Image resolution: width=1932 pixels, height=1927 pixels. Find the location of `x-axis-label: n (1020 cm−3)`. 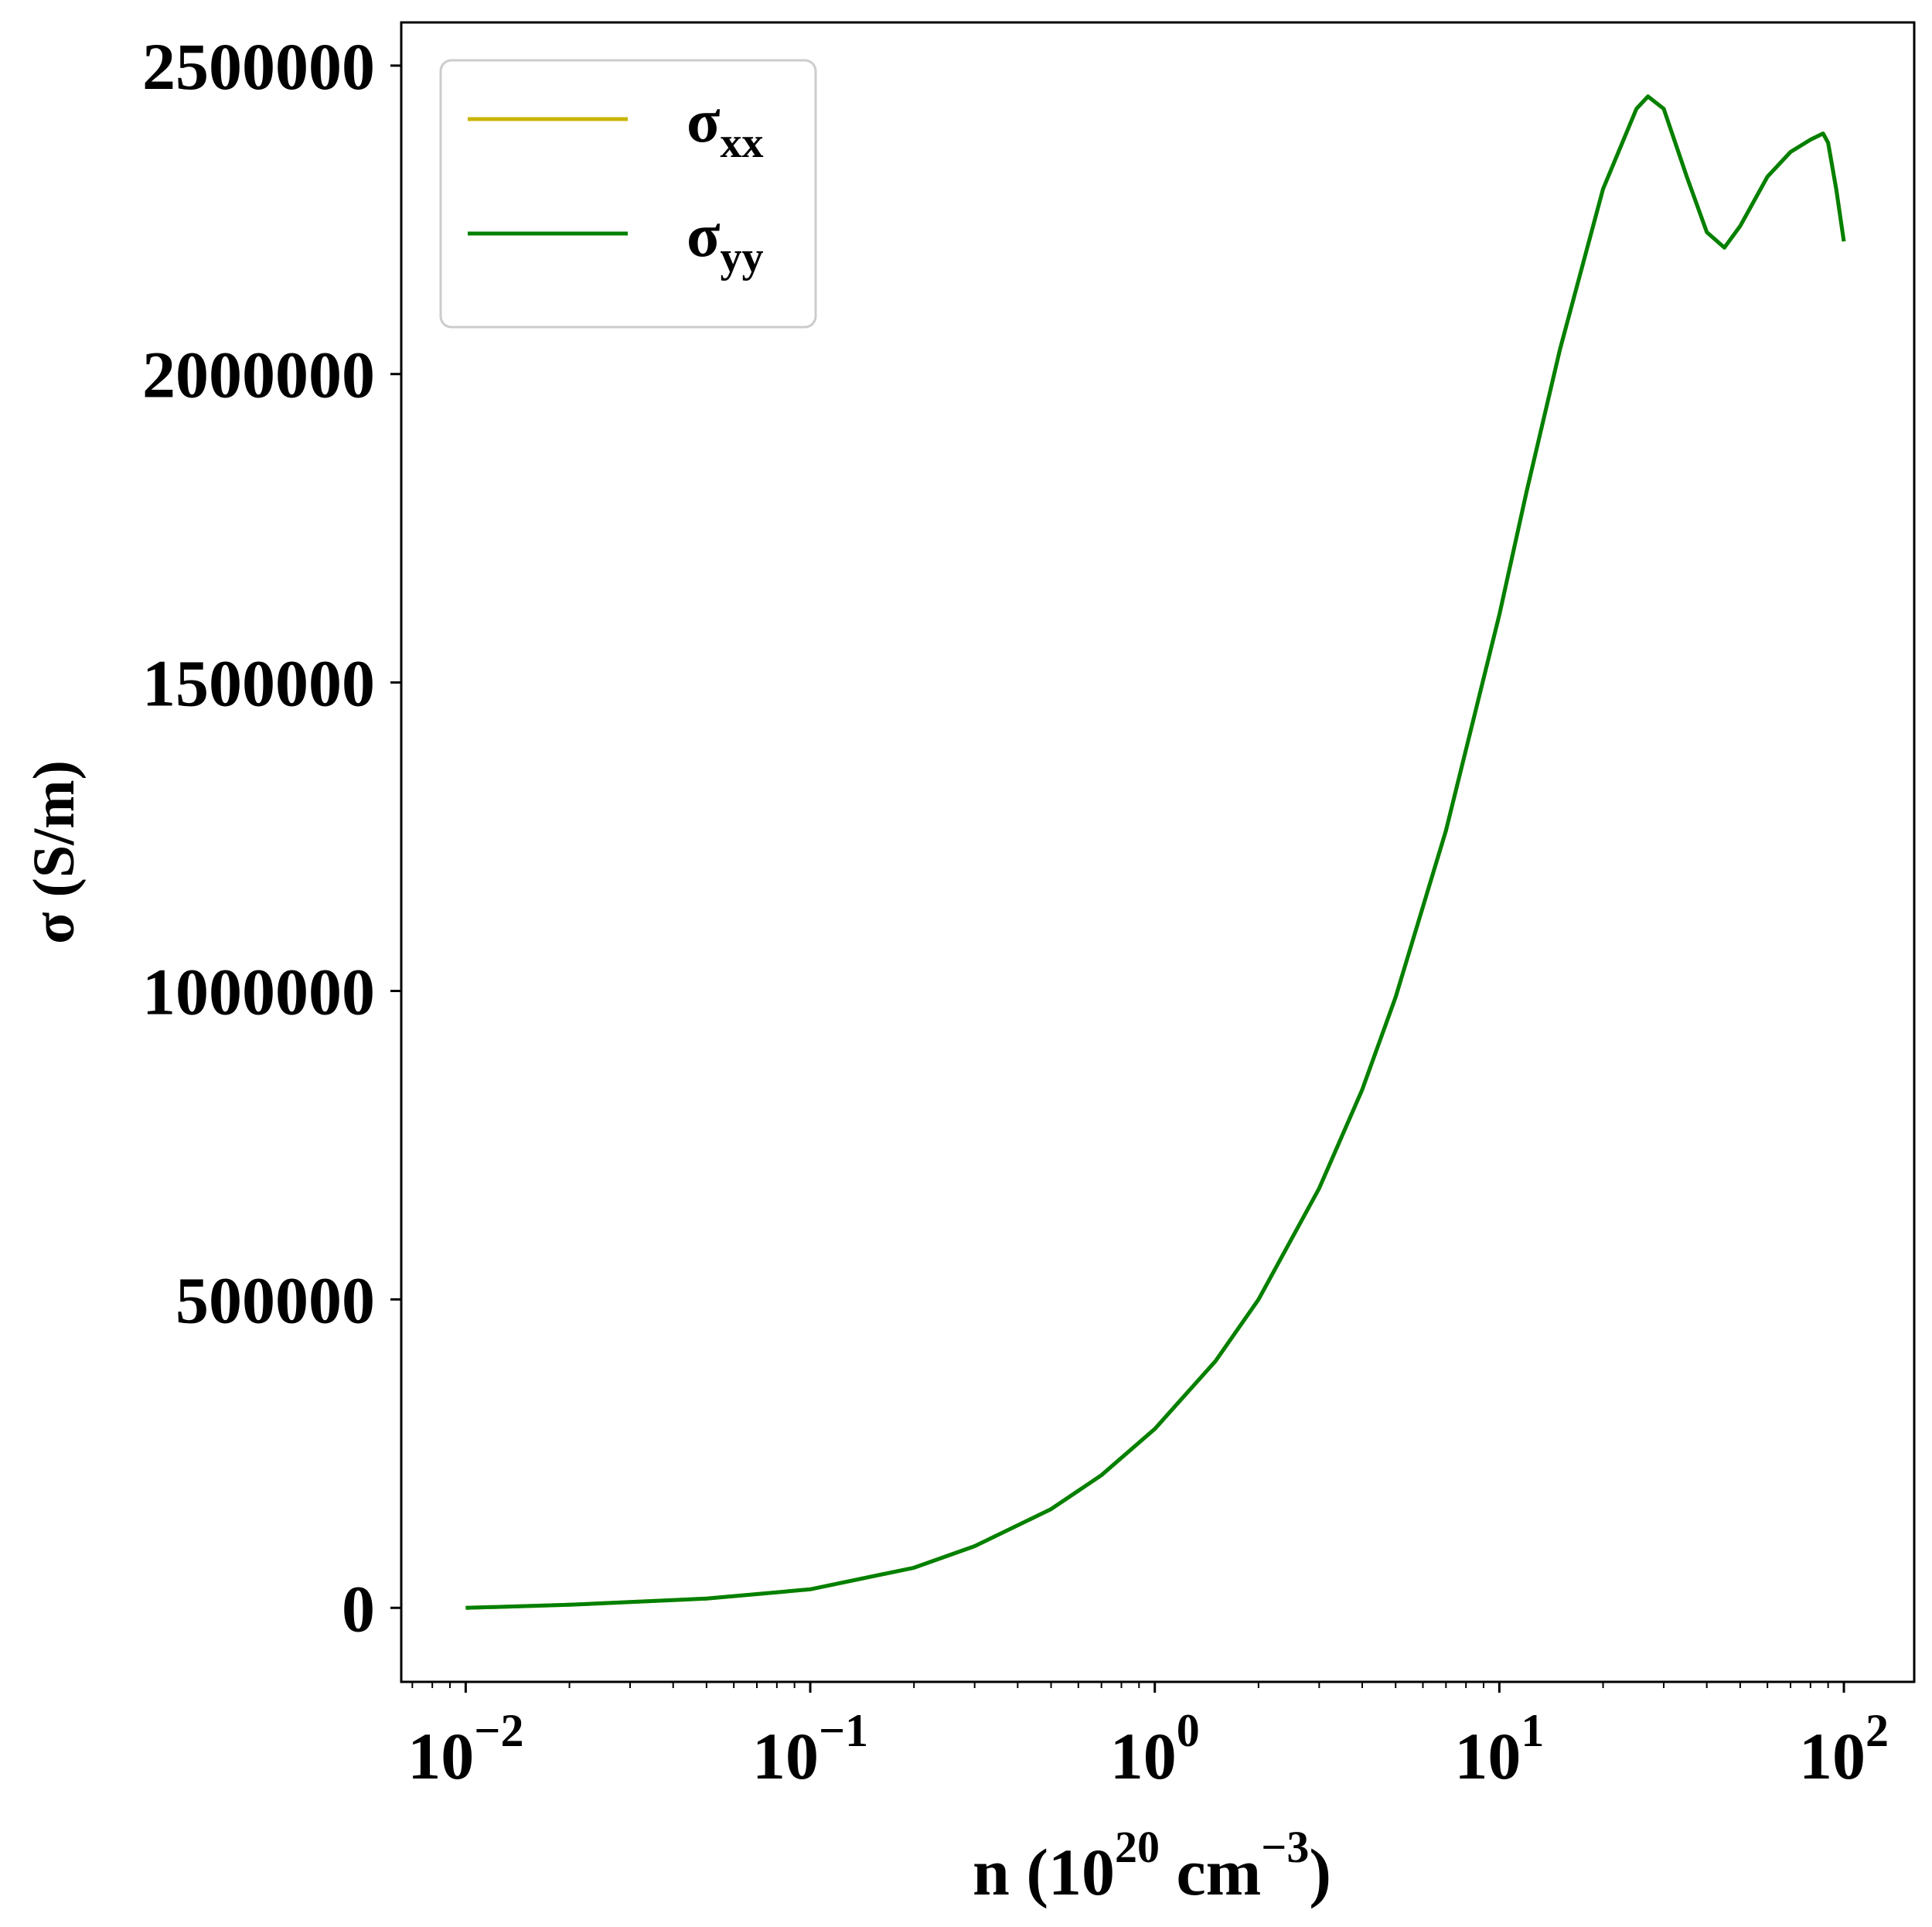

x-axis-label: n (1020 cm−3) is located at coordinates (1152, 1865).